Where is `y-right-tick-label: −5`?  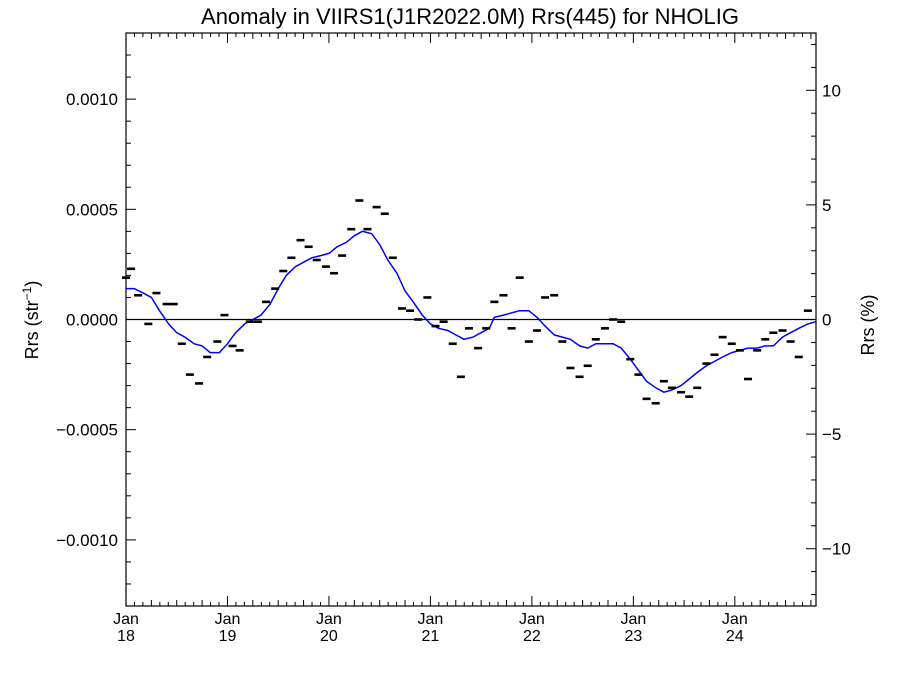 y-right-tick-label: −5 is located at coordinates (831, 434).